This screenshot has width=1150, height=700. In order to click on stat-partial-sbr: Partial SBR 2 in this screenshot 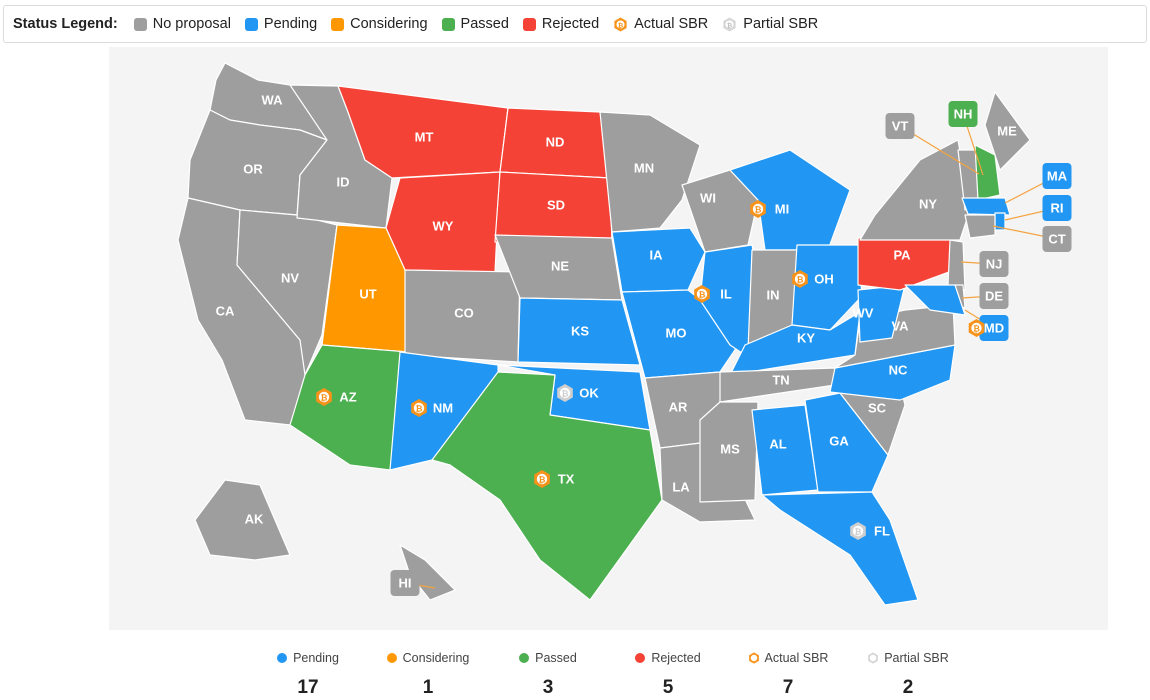, I will do `click(908, 673)`.